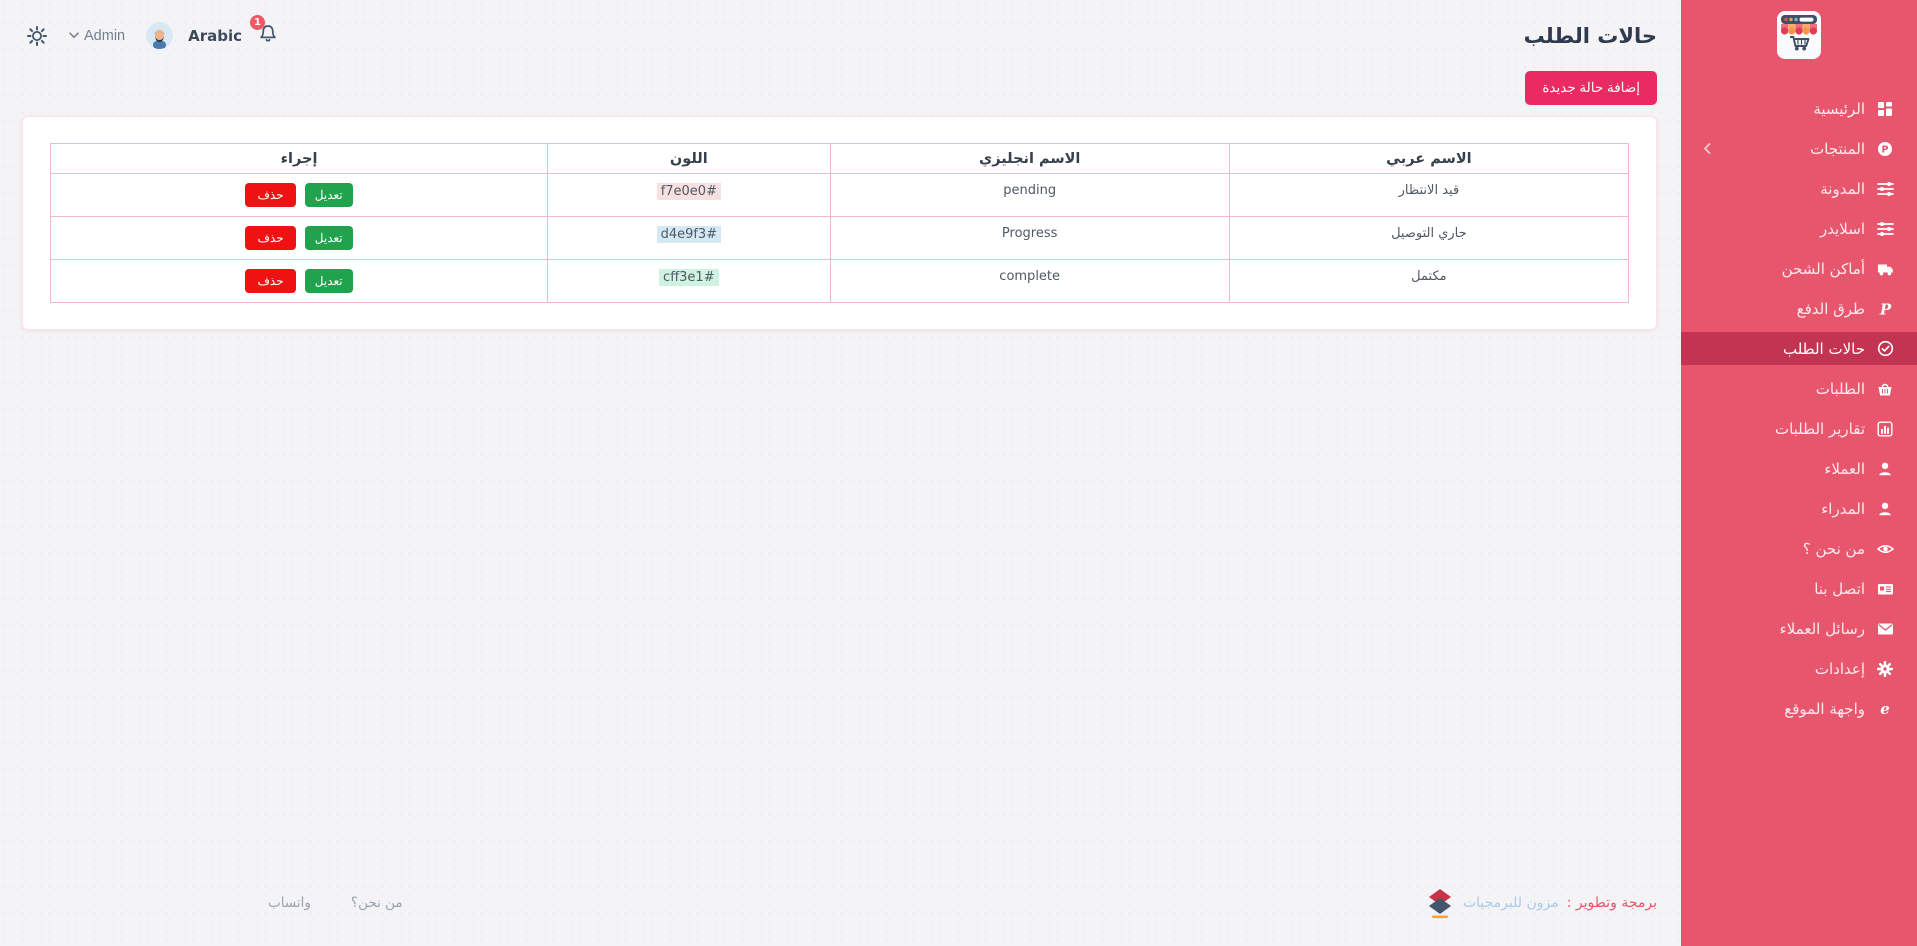  I want to click on user-icon, so click(1885, 469).